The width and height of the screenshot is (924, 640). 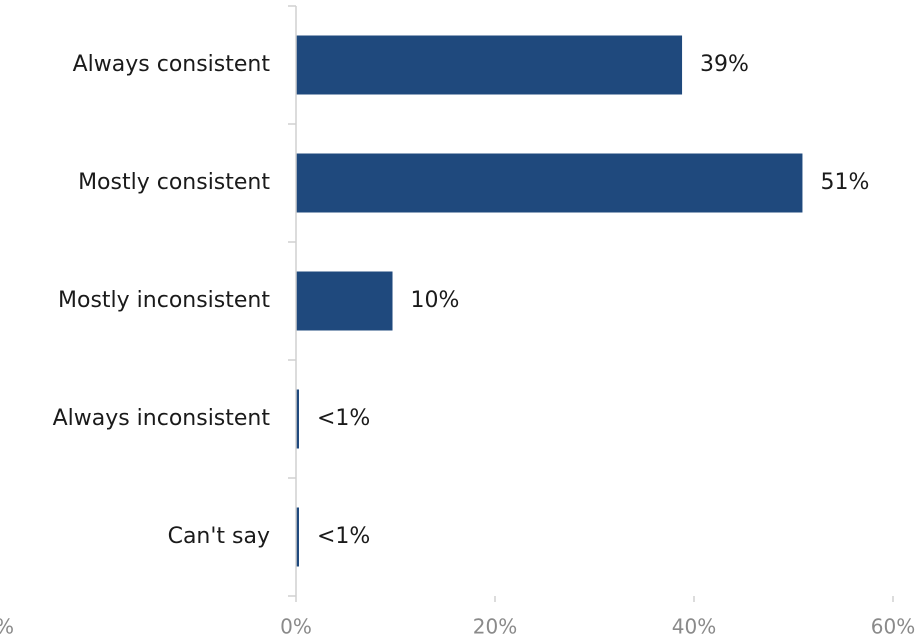 I want to click on x-tick-label: 60%, so click(x=893, y=627).